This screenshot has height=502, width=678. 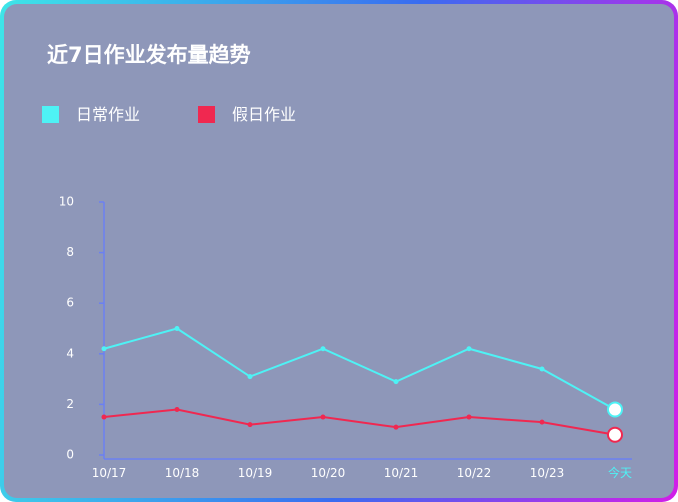 What do you see at coordinates (149, 55) in the screenshot?
I see `chart-title: 近7日作业发布量趋势` at bounding box center [149, 55].